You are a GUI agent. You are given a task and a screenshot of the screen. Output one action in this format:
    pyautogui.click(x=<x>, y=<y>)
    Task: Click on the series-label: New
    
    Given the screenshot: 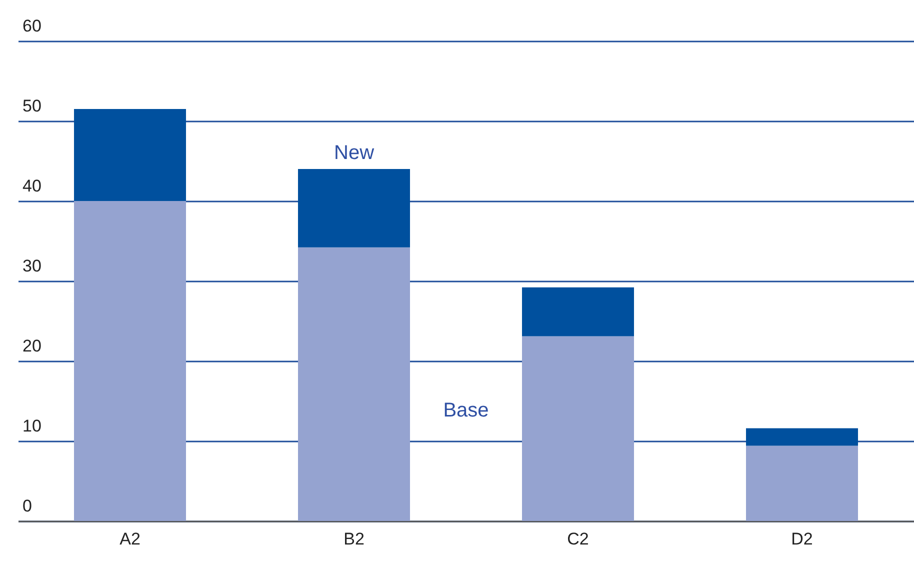 What is the action you would take?
    pyautogui.click(x=354, y=153)
    